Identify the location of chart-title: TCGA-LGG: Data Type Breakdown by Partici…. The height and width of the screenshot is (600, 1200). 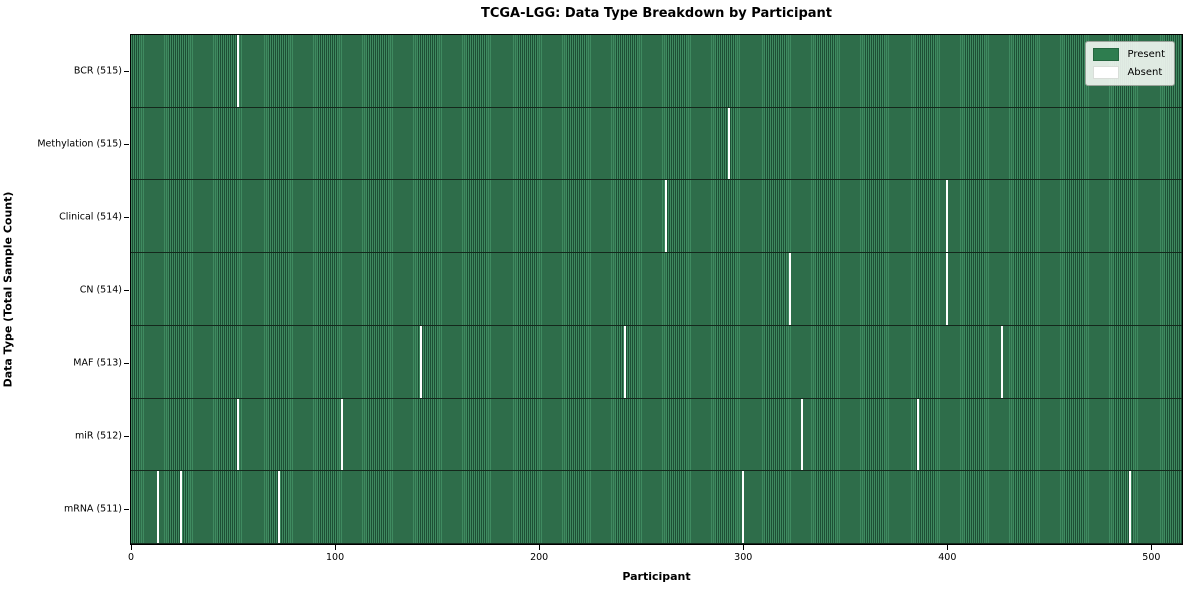
(656, 13).